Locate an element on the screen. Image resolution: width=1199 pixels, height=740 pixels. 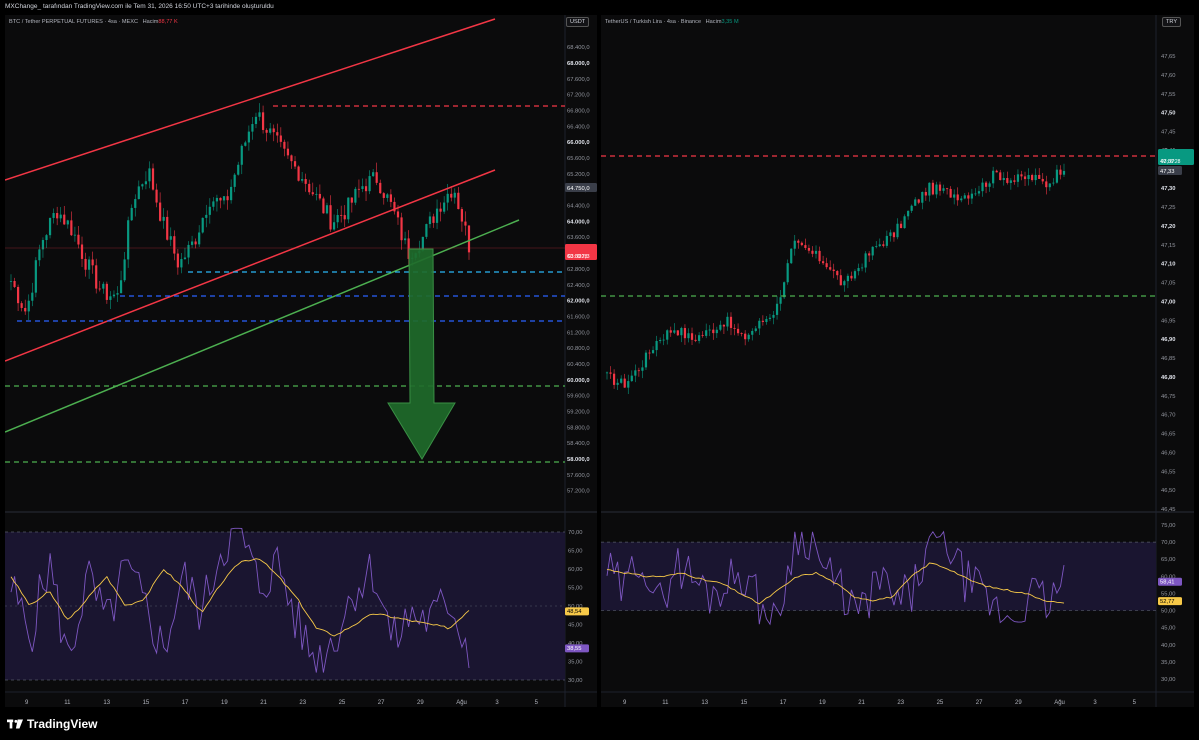
usdttry-currency-badge: TRY is located at coordinates (1172, 22).